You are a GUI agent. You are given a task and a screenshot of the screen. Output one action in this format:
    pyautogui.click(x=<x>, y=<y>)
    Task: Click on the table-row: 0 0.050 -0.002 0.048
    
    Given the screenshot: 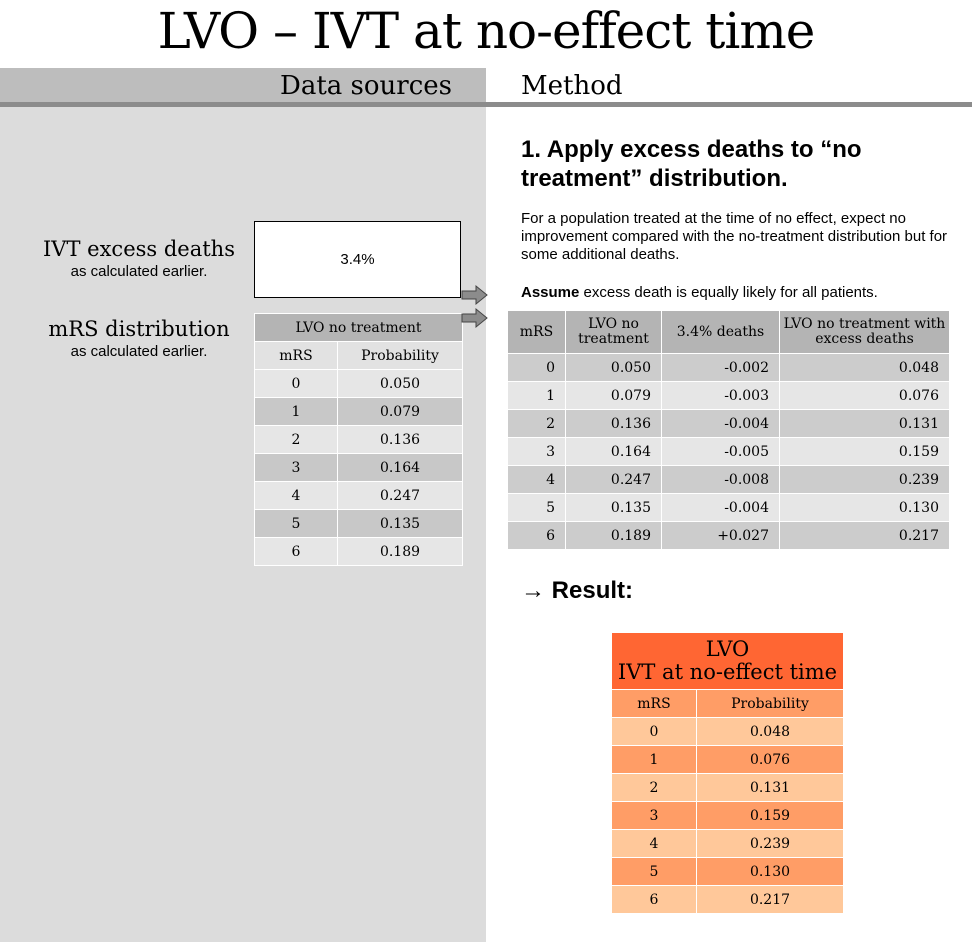 What is the action you would take?
    pyautogui.click(x=728, y=367)
    